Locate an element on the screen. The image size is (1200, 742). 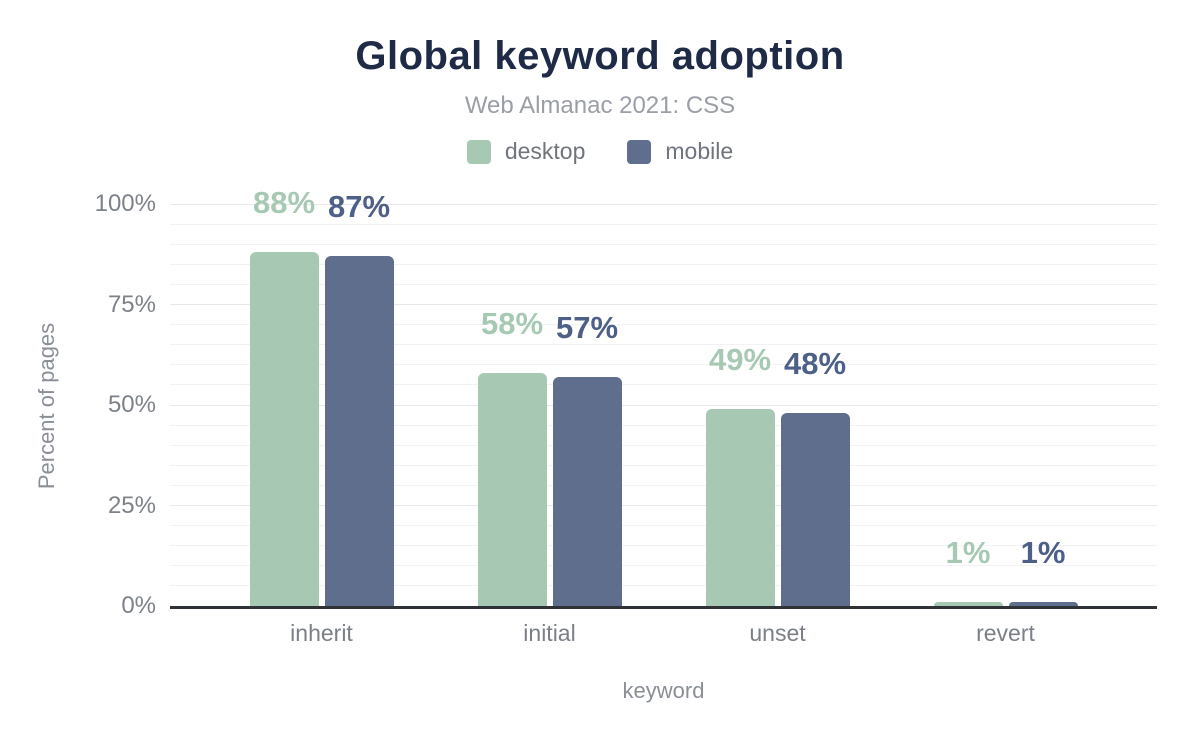
value-label-mobile-unset: 48% is located at coordinates (815, 364).